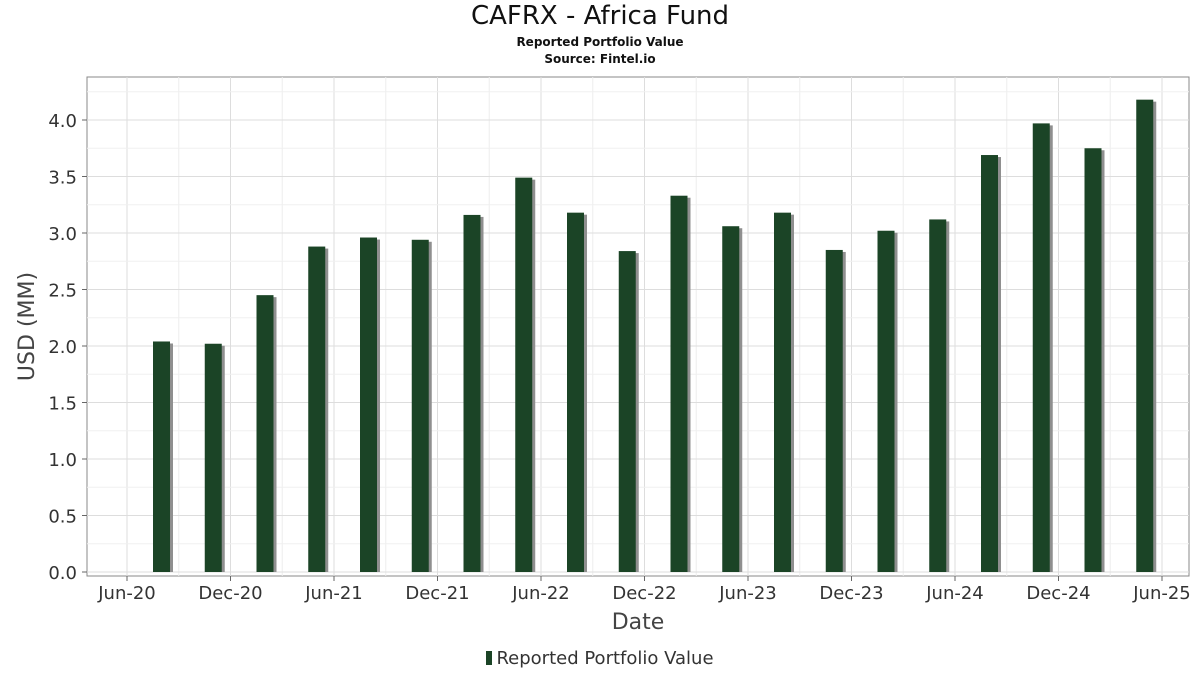 This screenshot has width=1200, height=675. What do you see at coordinates (1058, 593) in the screenshot?
I see `x-tick-label: Dec-24` at bounding box center [1058, 593].